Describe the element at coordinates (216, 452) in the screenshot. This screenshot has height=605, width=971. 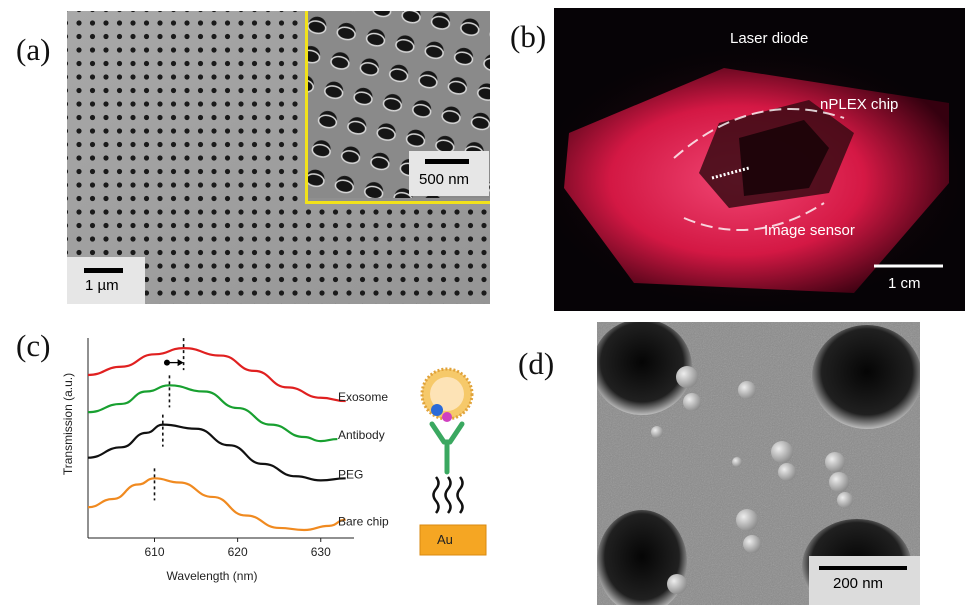
I see `series-line-peg` at that location.